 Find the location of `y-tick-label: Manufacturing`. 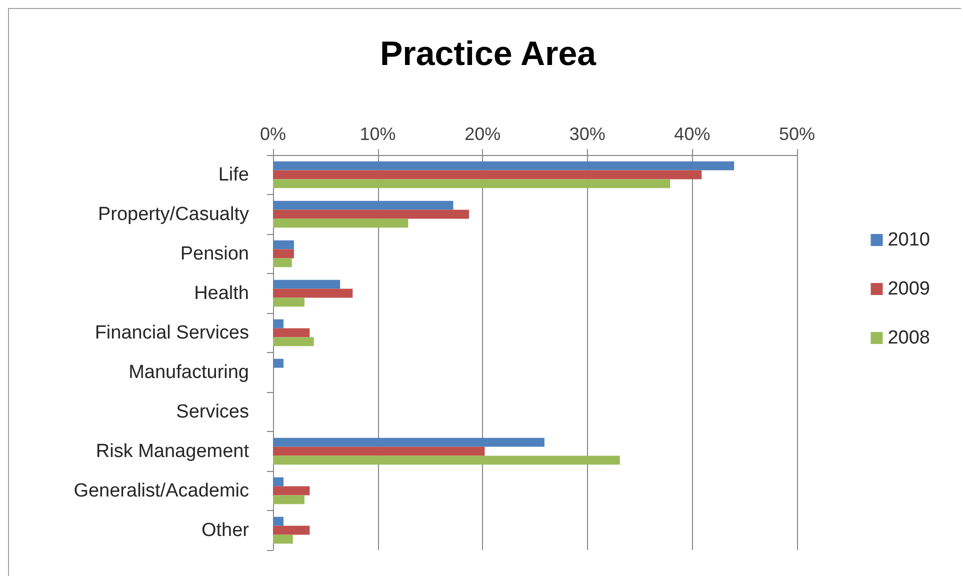

y-tick-label: Manufacturing is located at coordinates (188, 372).